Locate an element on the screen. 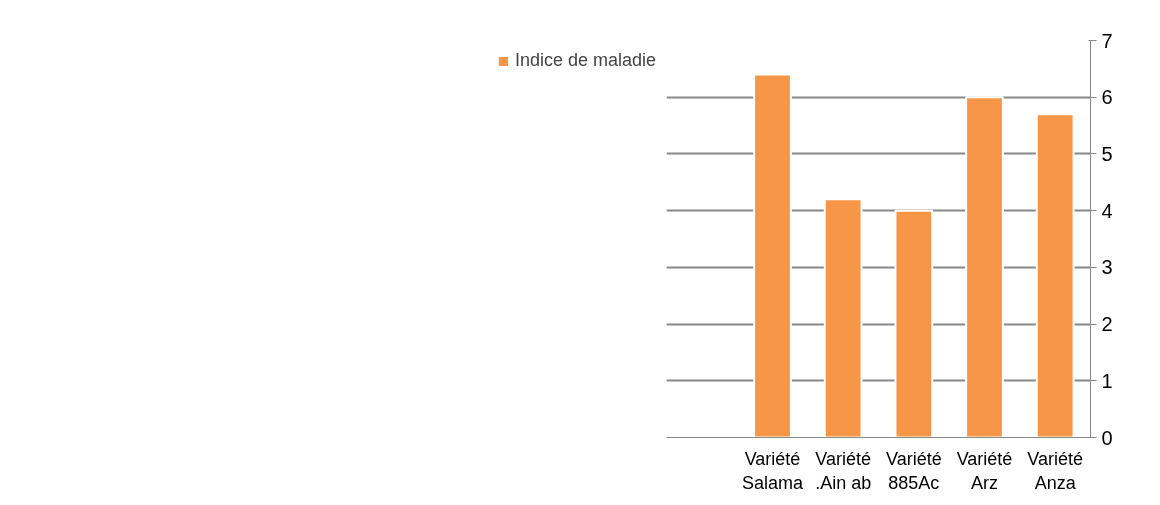  x-tick-label: Variété .Ain ab is located at coordinates (843, 470).